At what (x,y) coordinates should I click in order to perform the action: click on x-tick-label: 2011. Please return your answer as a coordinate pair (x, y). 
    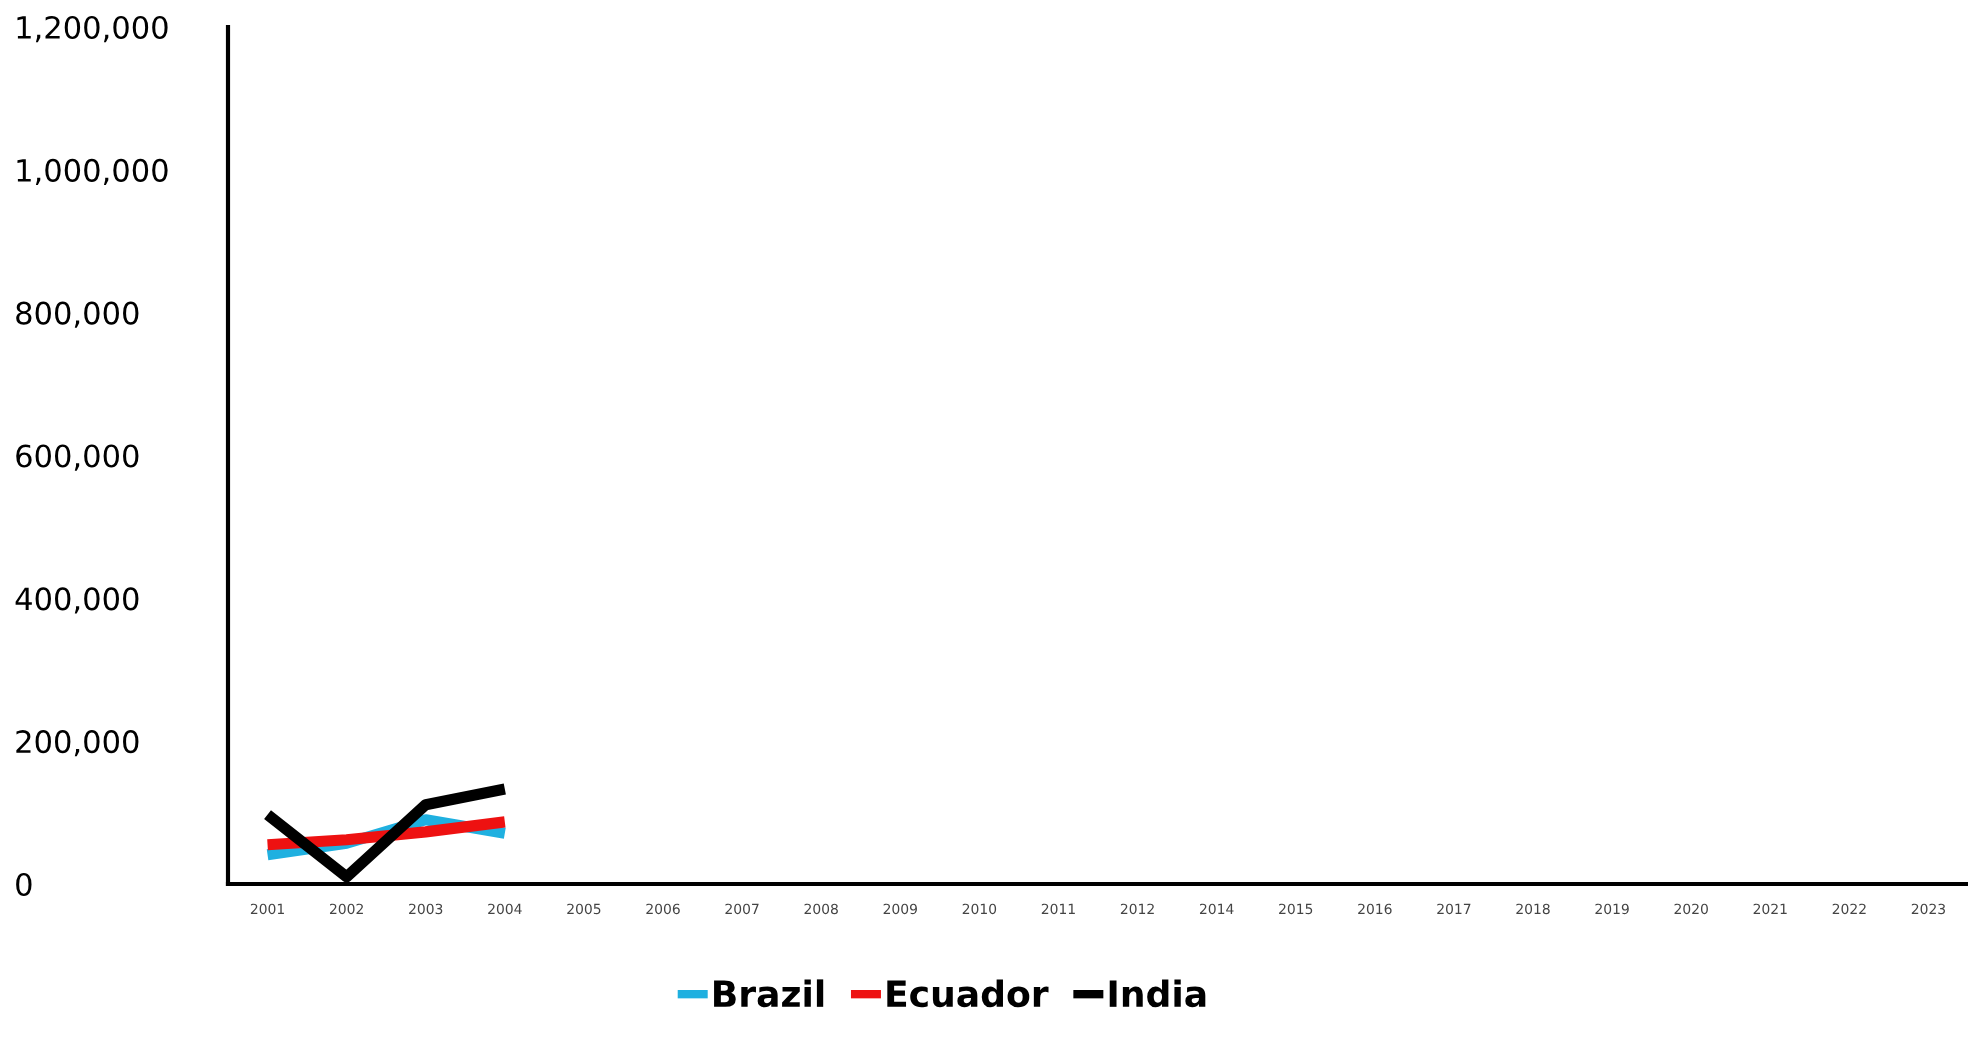
    Looking at the image, I should click on (1058, 909).